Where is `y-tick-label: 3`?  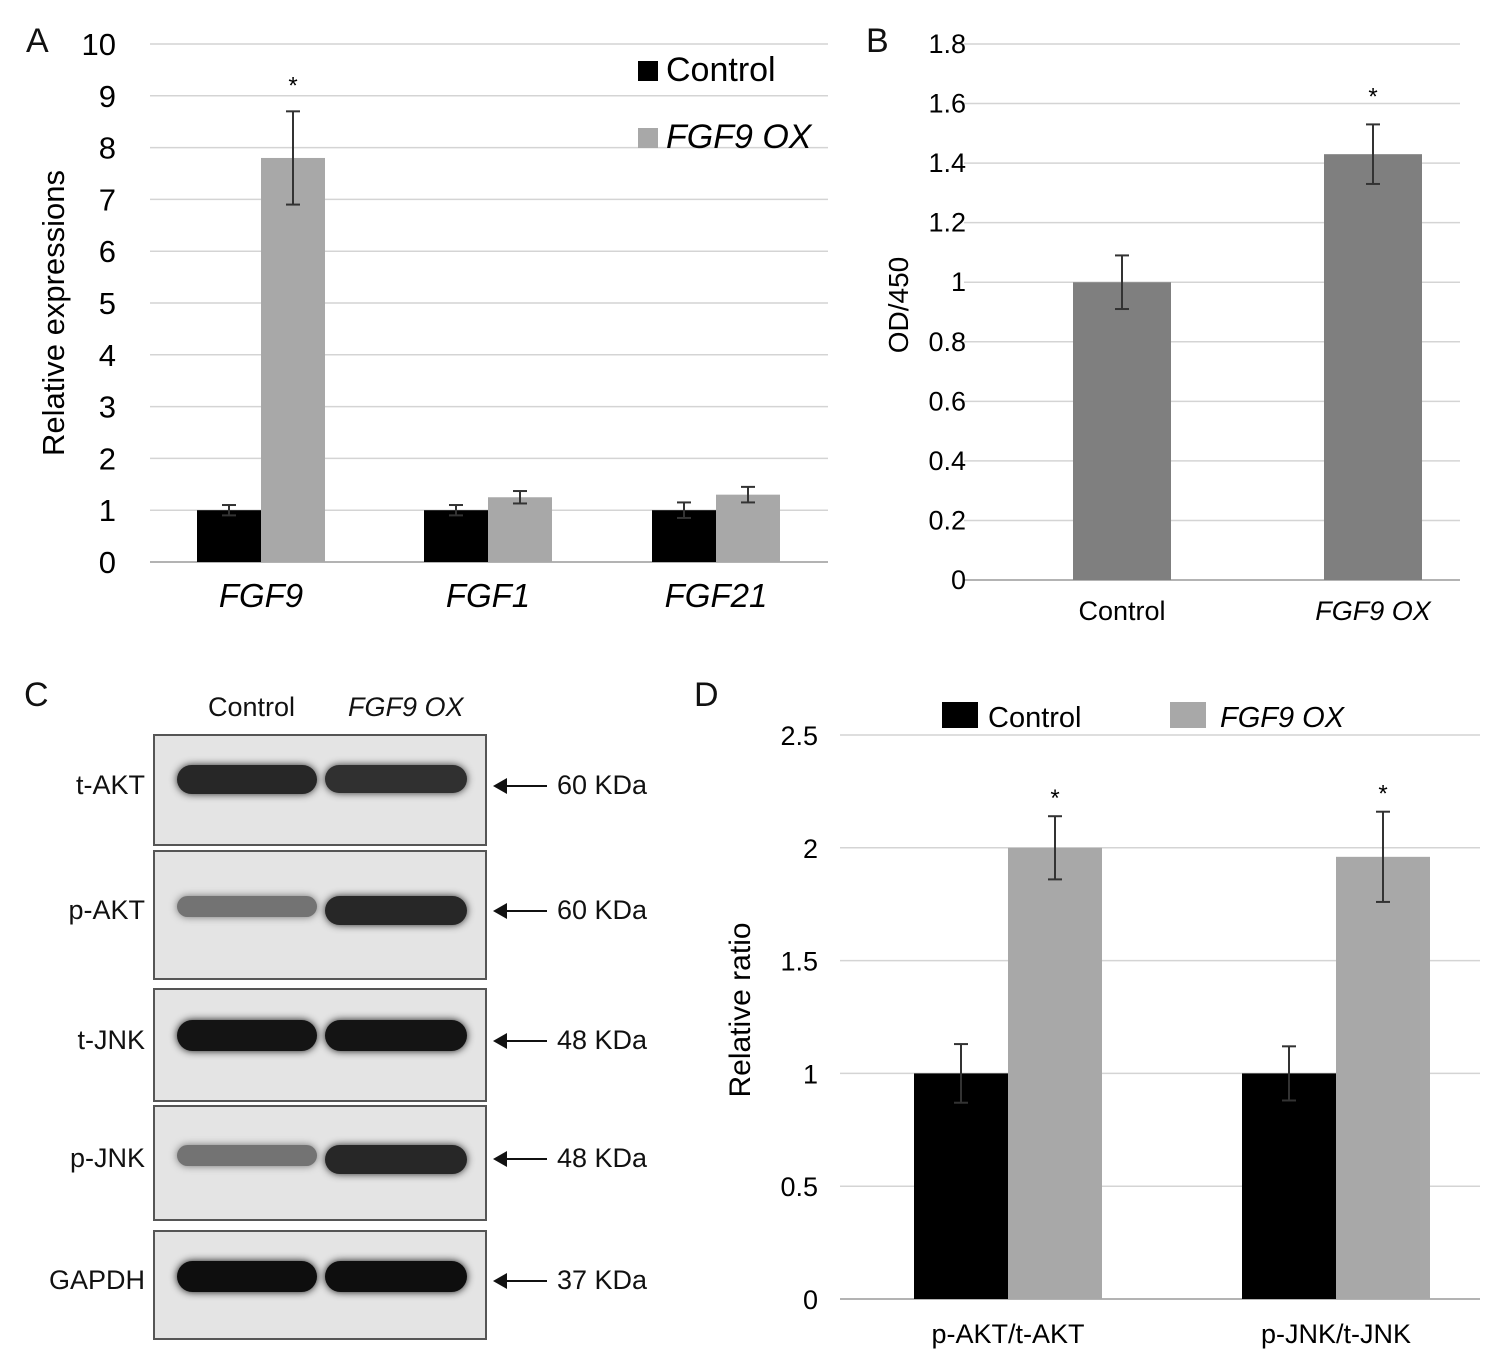
y-tick-label: 3 is located at coordinates (107, 407).